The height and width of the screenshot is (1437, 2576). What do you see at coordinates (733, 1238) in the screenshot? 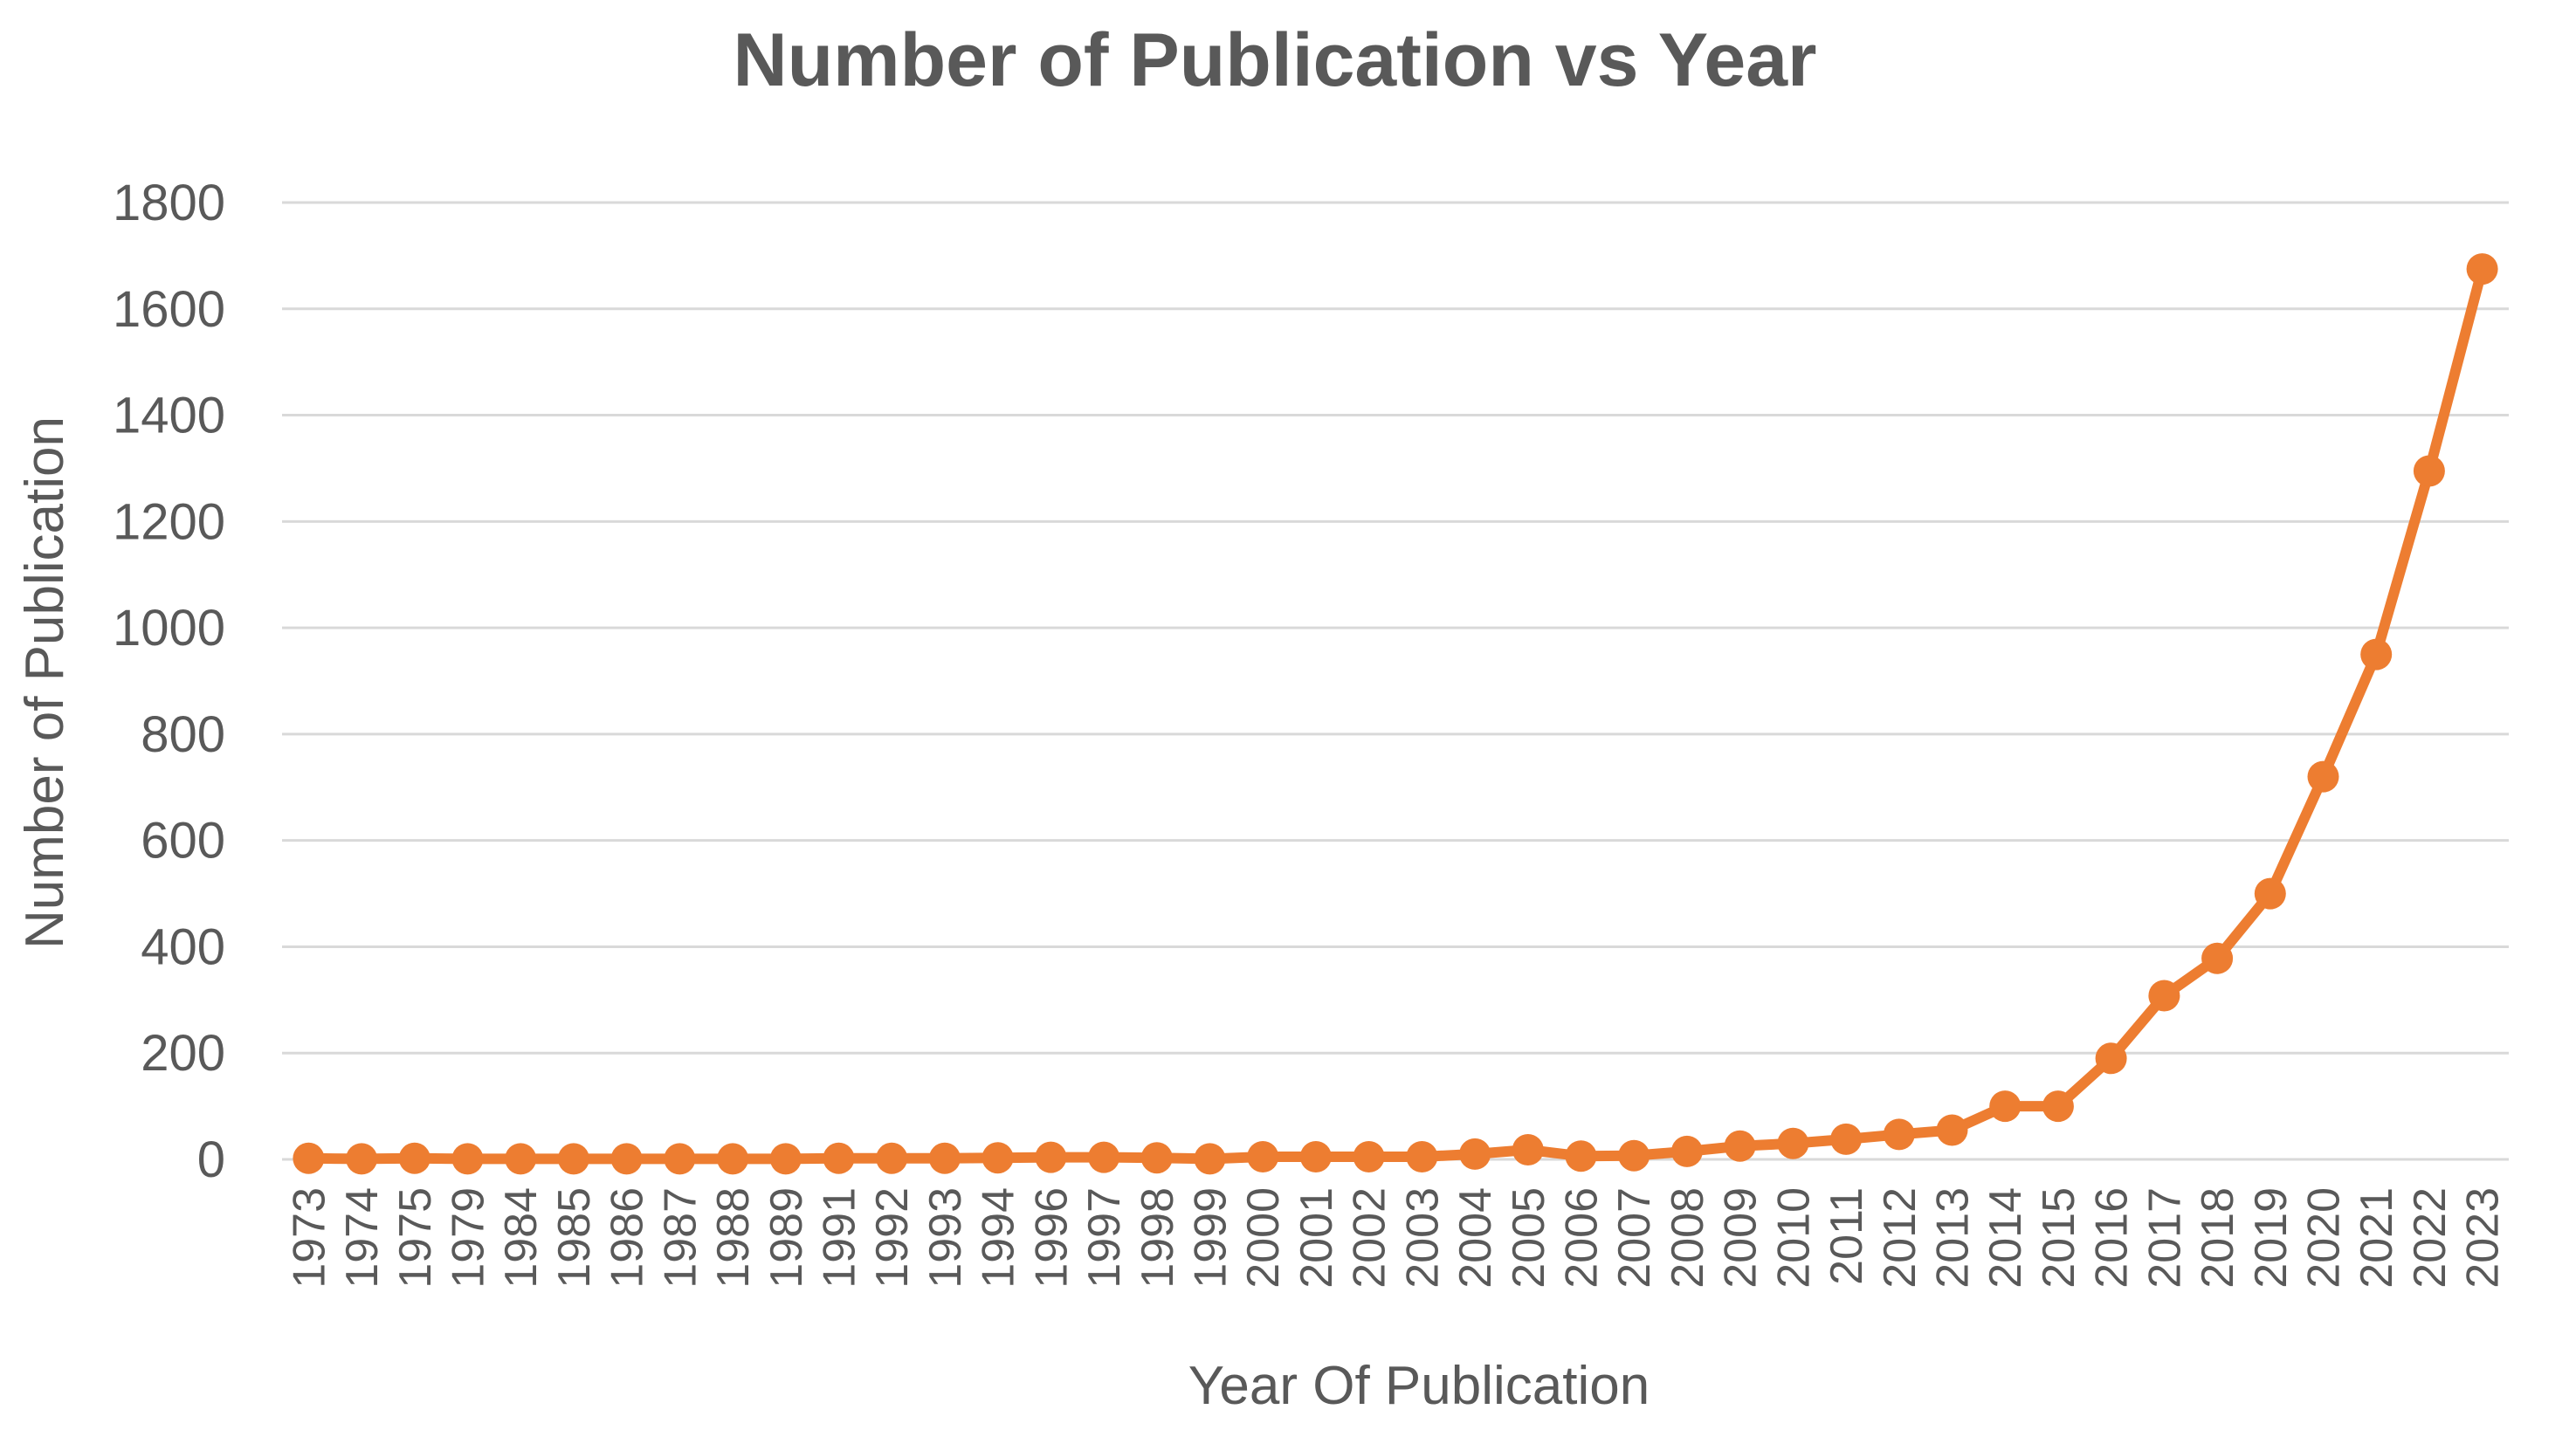
I see `x-tick-label: 1988` at bounding box center [733, 1238].